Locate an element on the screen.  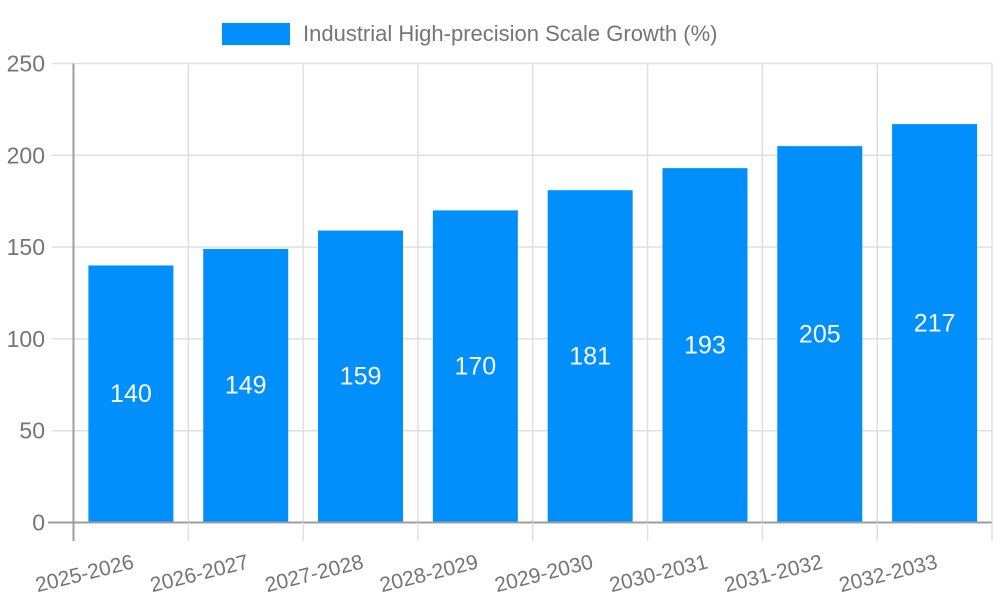
bar-value-label: 217 is located at coordinates (935, 323).